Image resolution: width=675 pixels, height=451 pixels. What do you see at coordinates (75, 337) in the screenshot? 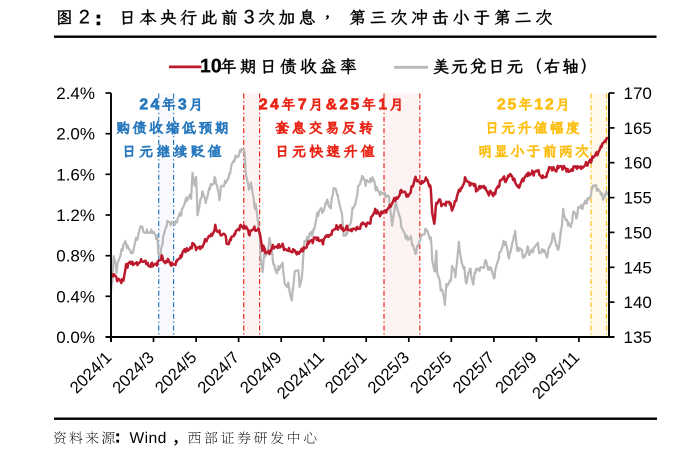
I see `svg-text: 0.0%` at bounding box center [75, 337].